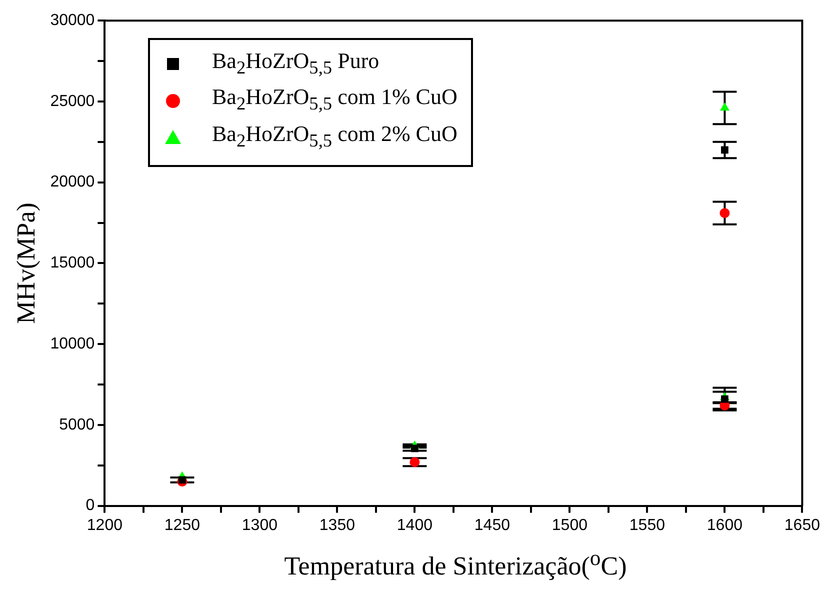 The width and height of the screenshot is (831, 598). What do you see at coordinates (647, 525) in the screenshot?
I see `x-tick-label: 1550` at bounding box center [647, 525].